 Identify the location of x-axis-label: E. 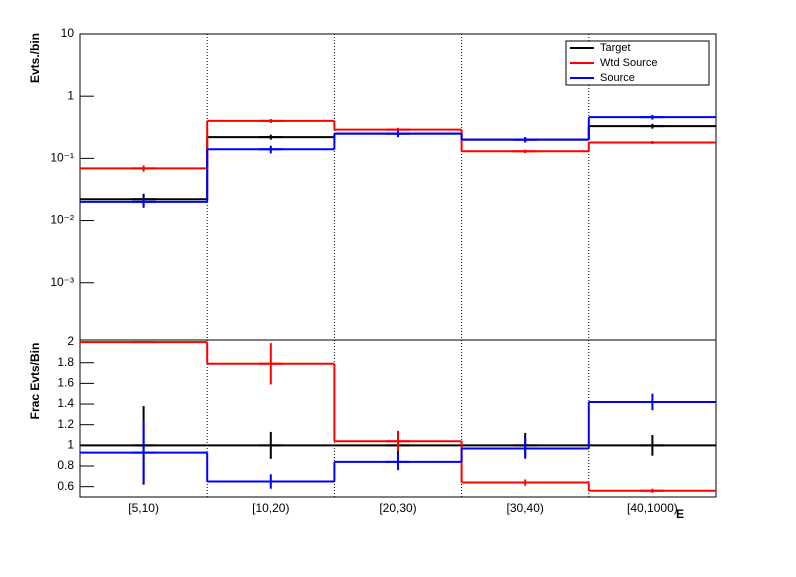
(680, 514).